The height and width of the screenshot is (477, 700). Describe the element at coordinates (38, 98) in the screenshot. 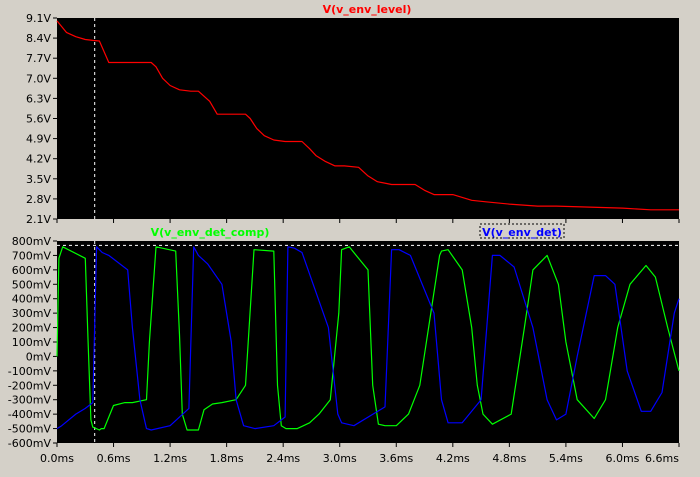

I see `y-tick-label-top: 6.3V` at that location.